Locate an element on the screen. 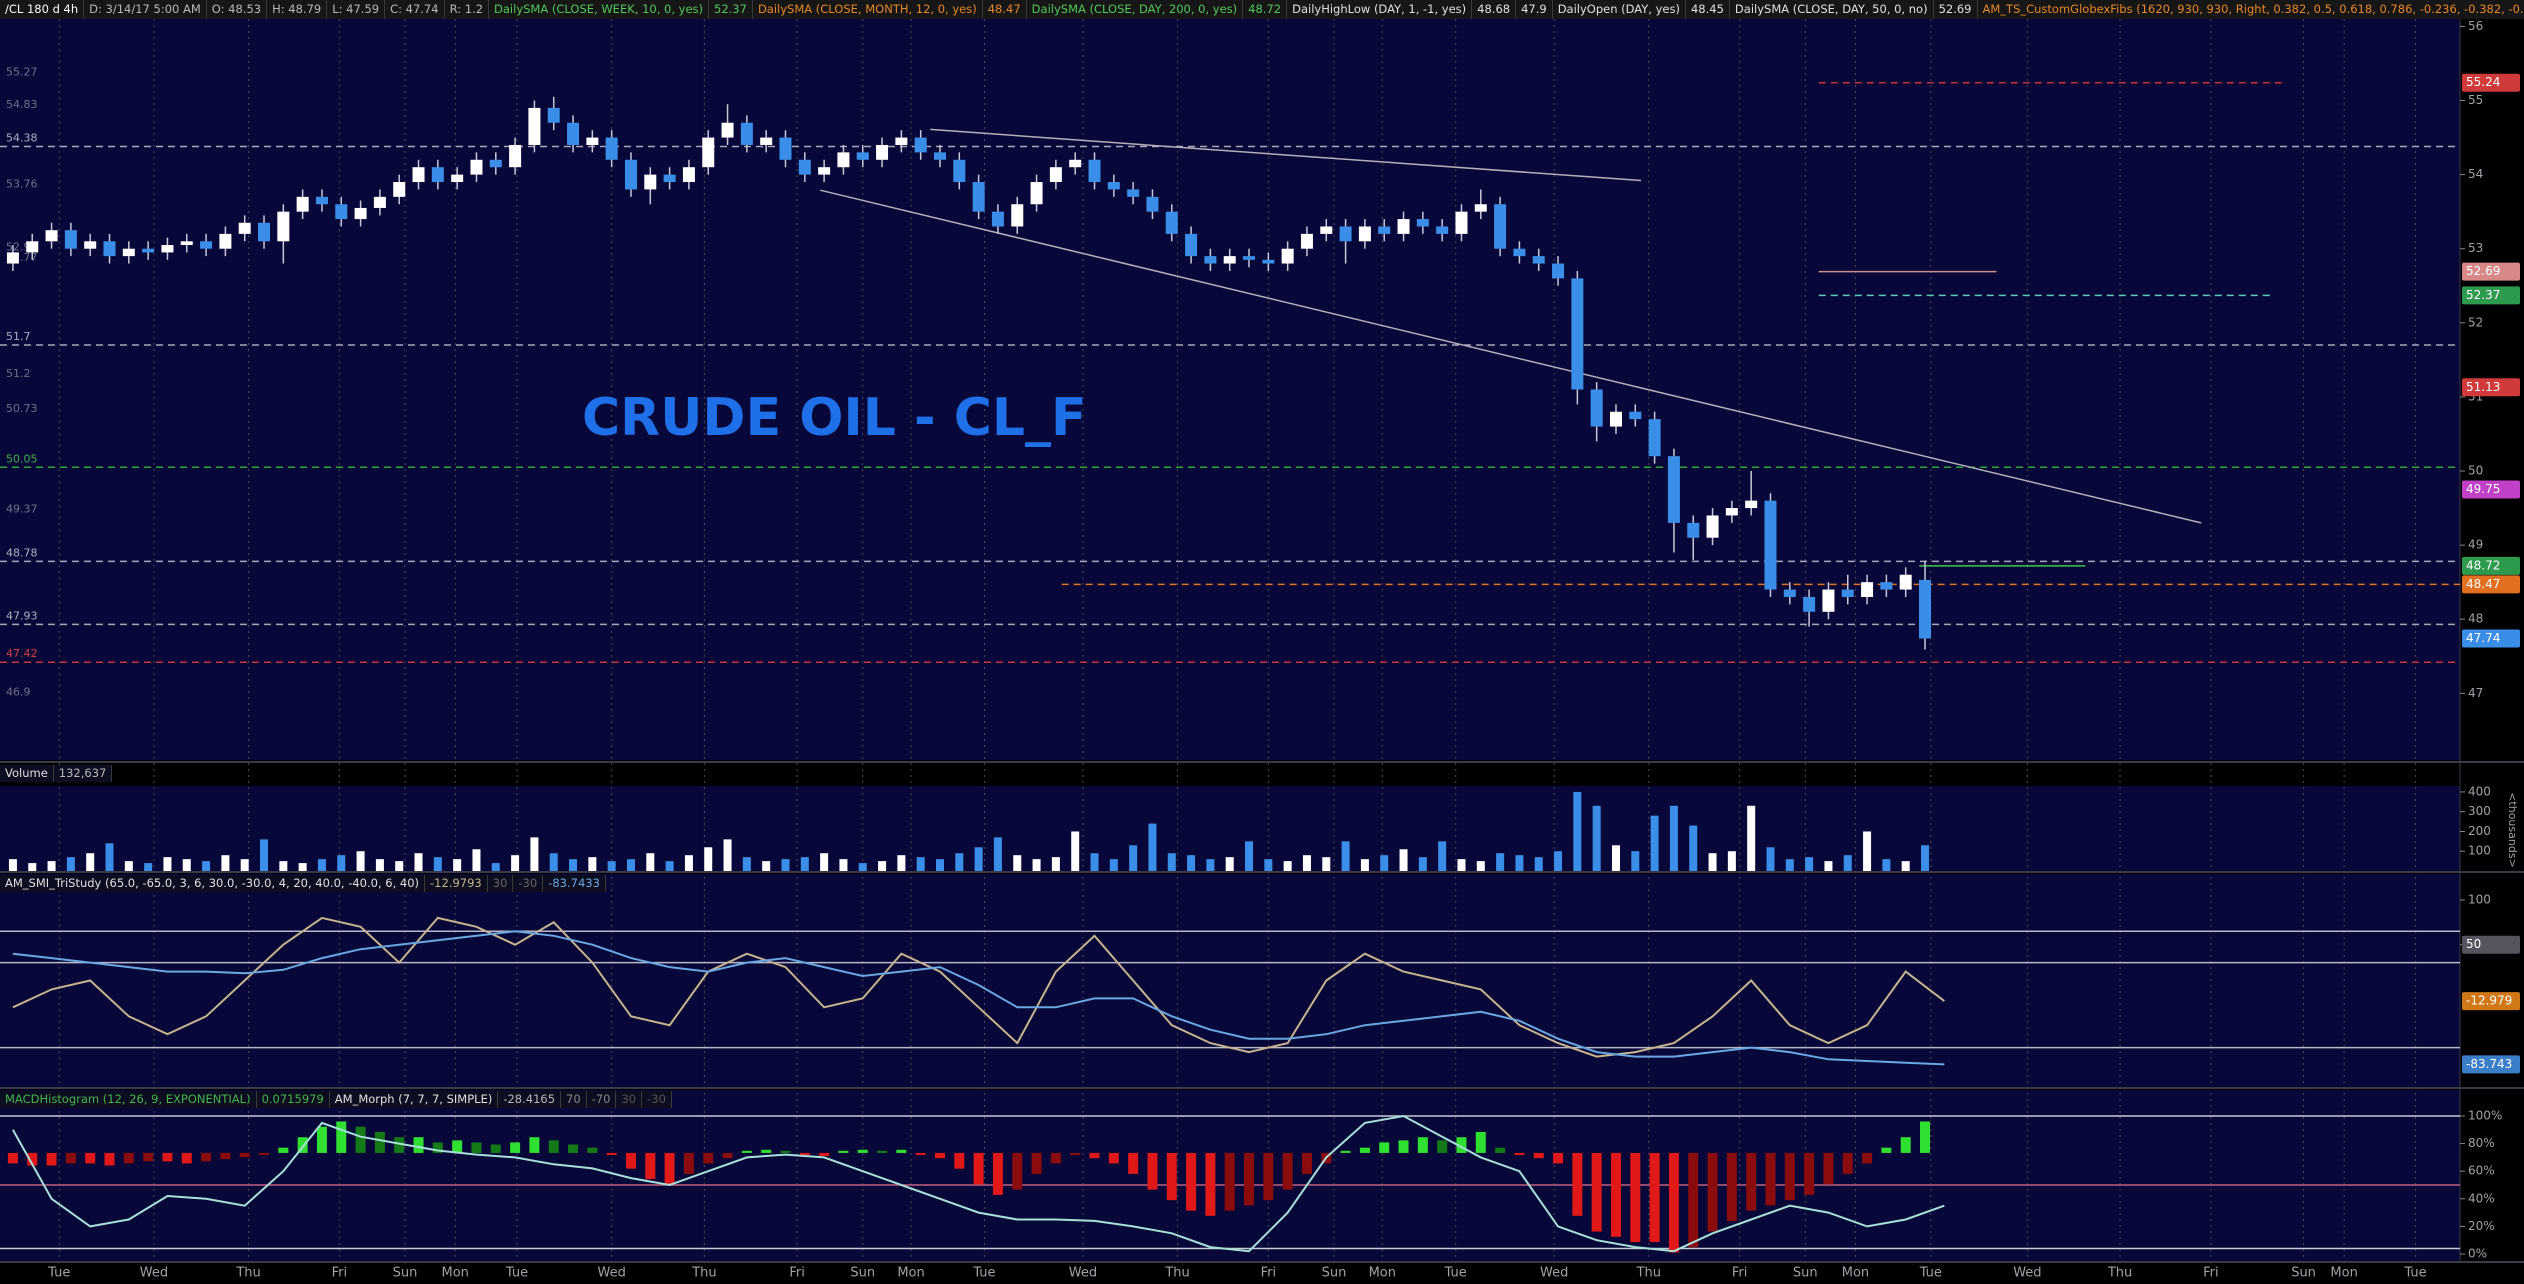 Image resolution: width=2524 pixels, height=1284 pixels. x-tick-label: Wed is located at coordinates (611, 1273).